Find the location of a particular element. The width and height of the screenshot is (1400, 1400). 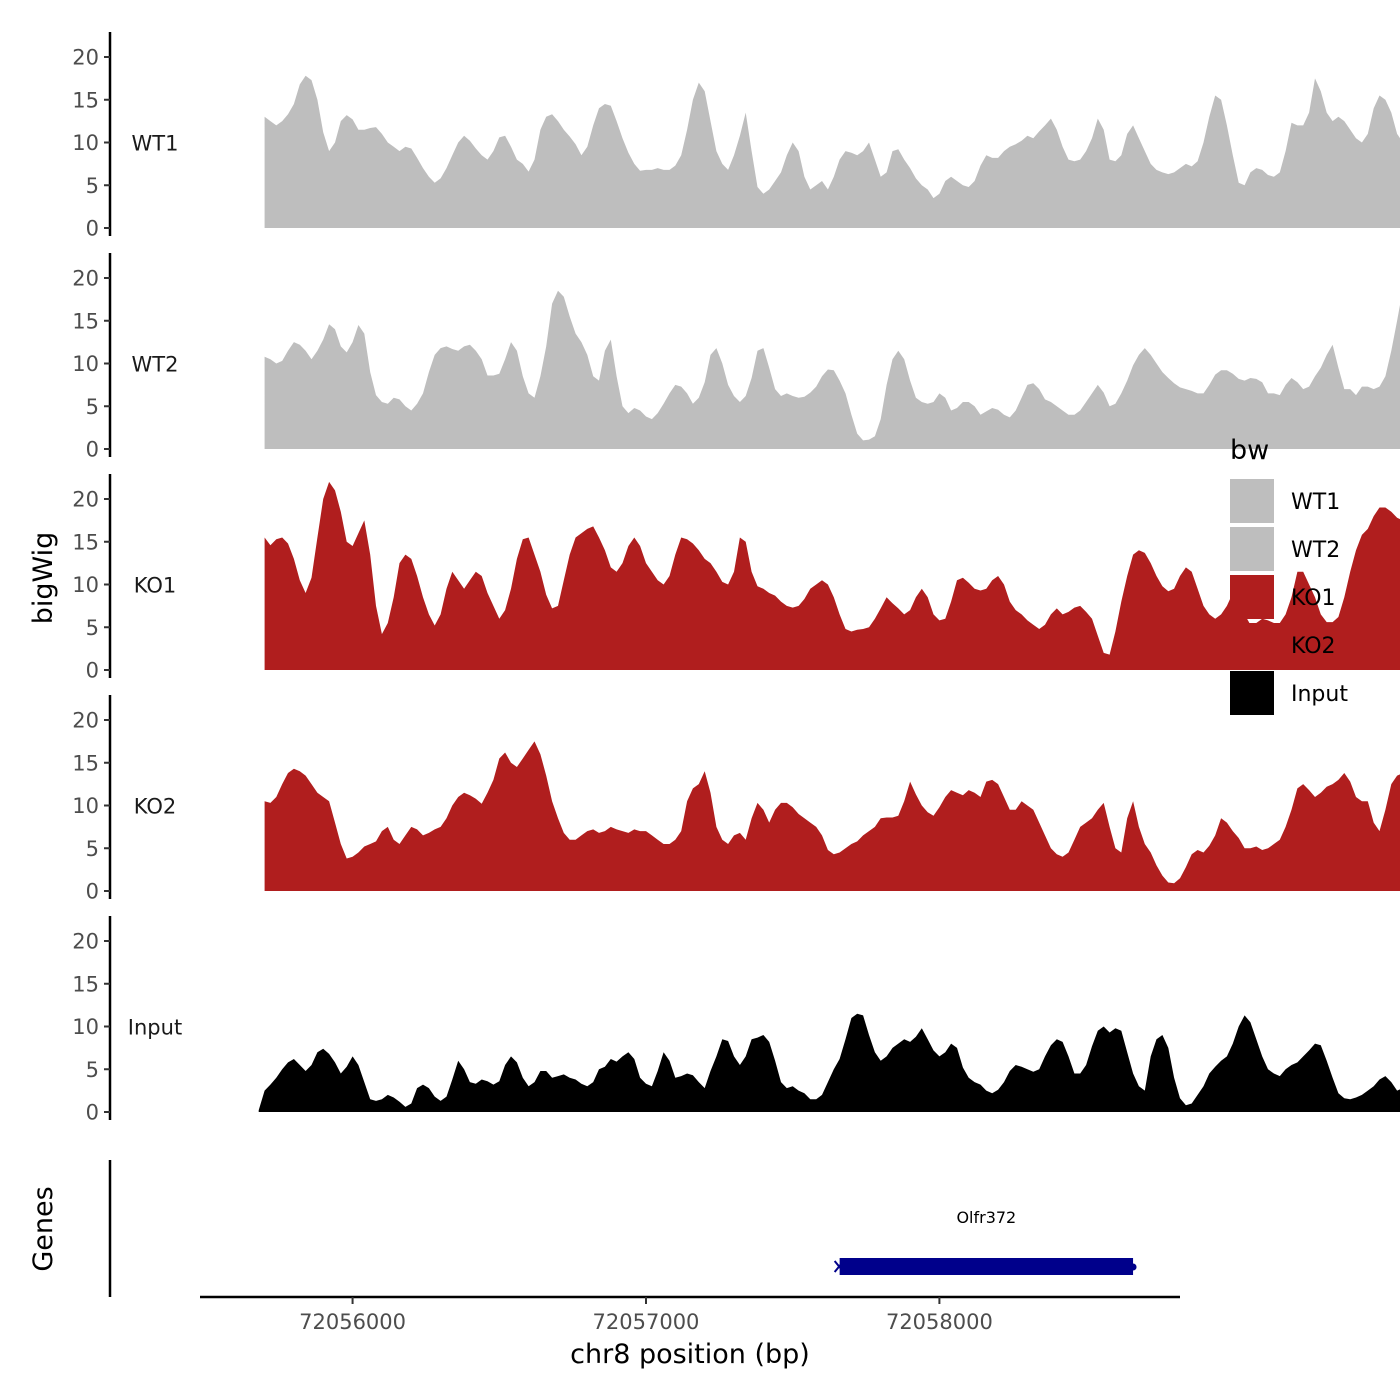

legend-item-ko1: KO1 is located at coordinates (1283, 597).